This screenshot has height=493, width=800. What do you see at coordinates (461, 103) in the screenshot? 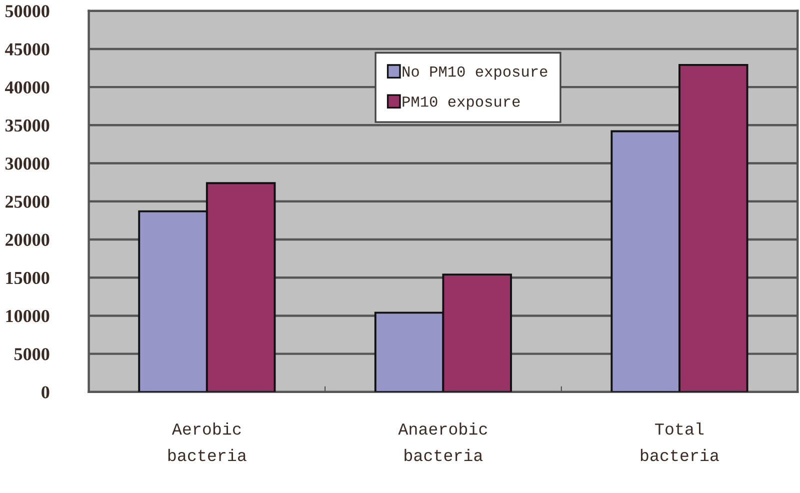
I see `legend-label: PM10 exposure` at bounding box center [461, 103].